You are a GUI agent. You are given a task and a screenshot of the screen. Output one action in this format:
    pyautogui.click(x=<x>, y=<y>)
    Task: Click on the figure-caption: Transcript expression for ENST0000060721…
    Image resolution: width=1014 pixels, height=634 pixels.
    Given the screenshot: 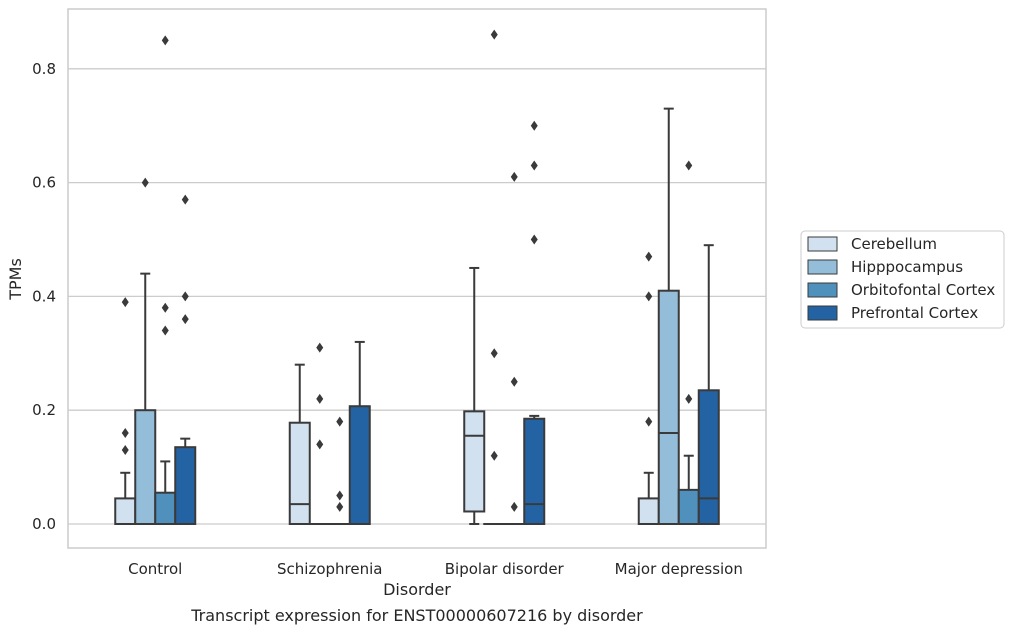 What is the action you would take?
    pyautogui.click(x=417, y=615)
    